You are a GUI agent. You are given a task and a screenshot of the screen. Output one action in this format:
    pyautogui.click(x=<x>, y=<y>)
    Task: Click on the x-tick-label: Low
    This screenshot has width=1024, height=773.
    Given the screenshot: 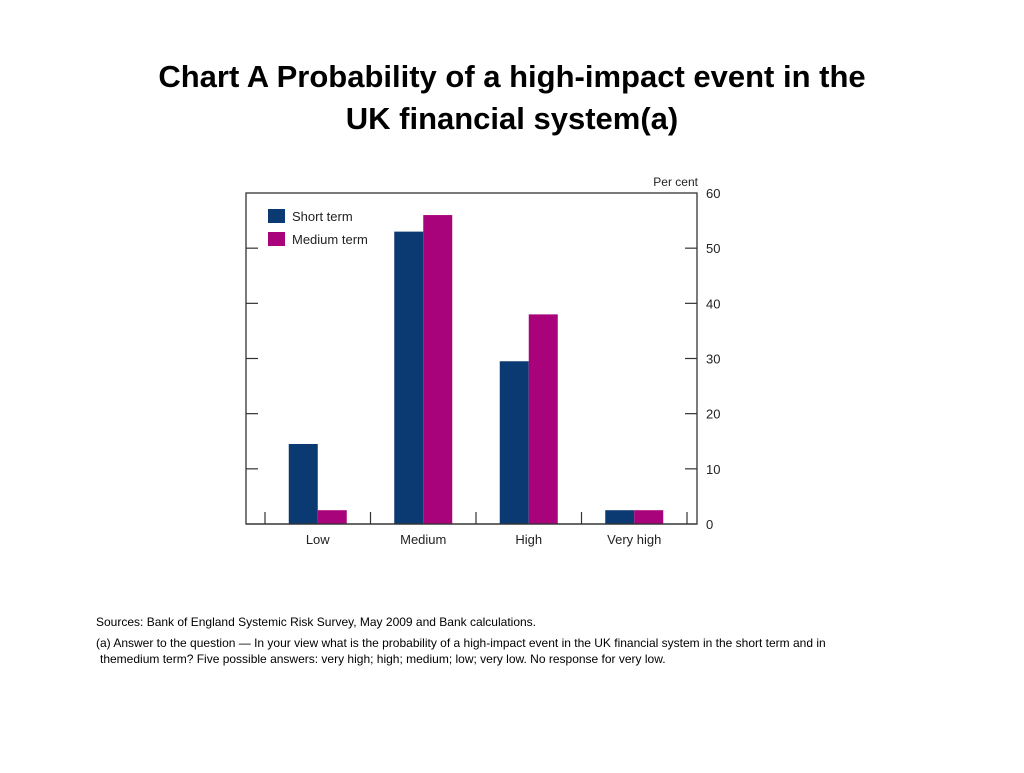 What is the action you would take?
    pyautogui.click(x=318, y=539)
    